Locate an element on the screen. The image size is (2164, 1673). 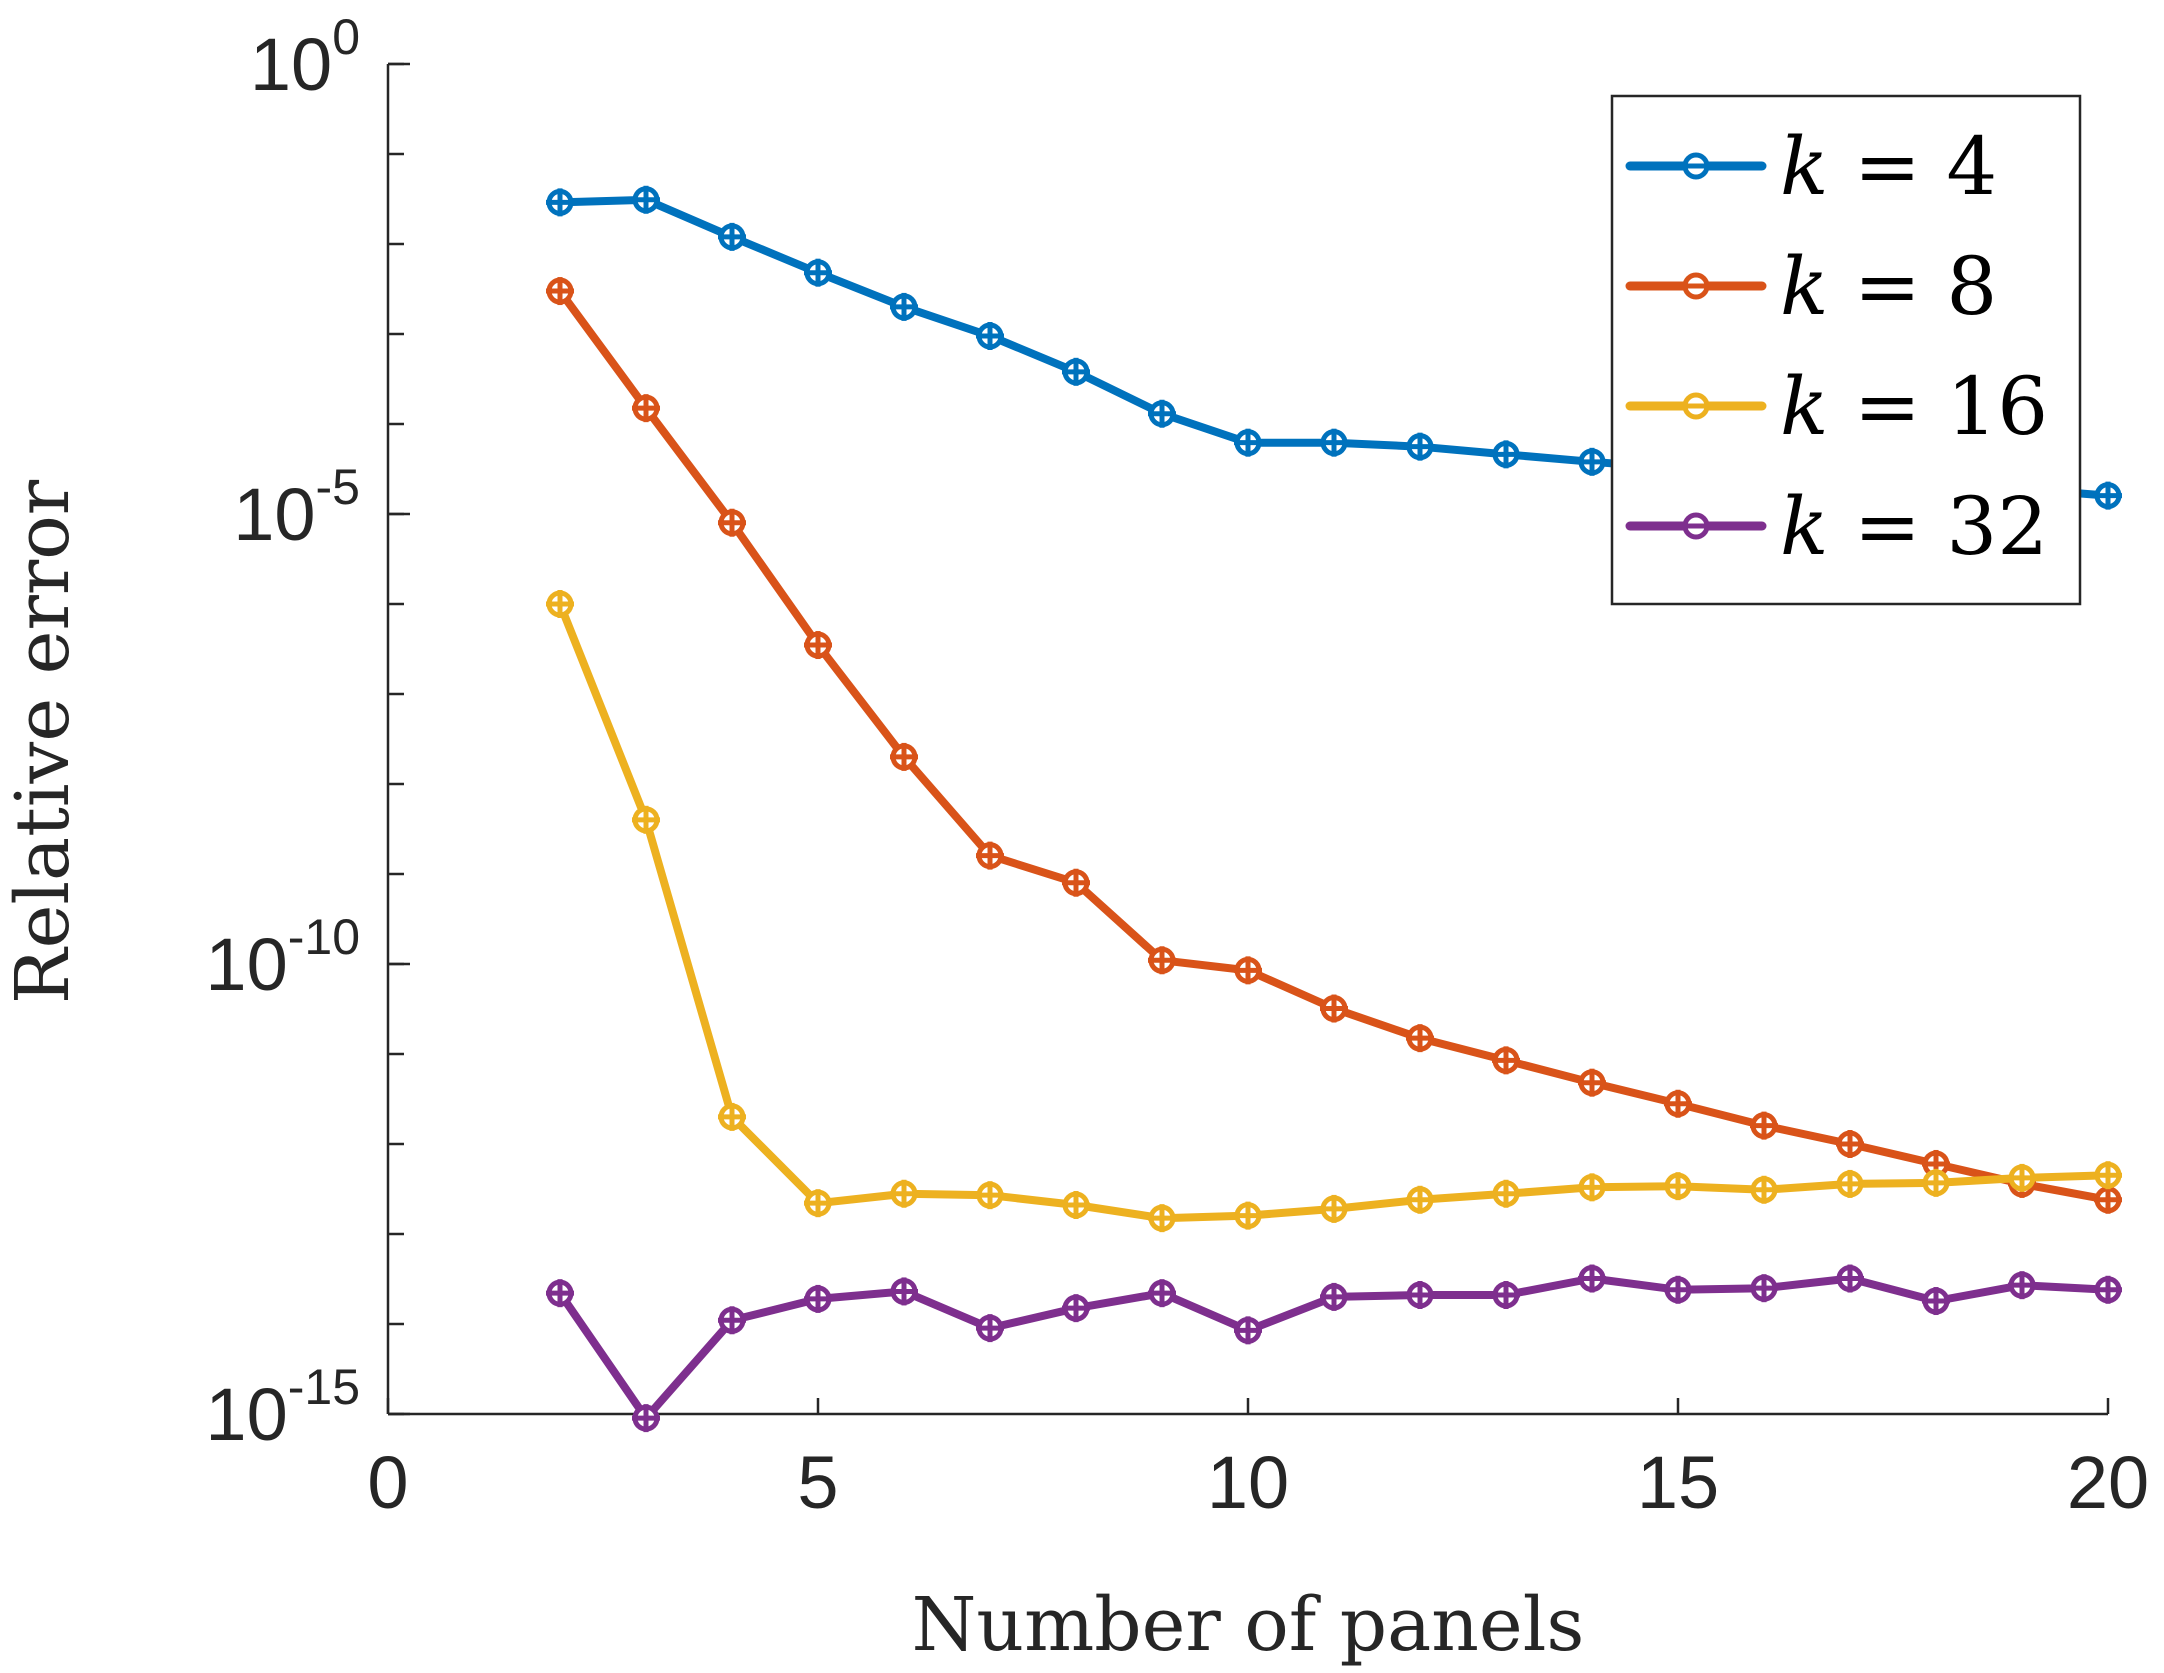
y-tick-label: 10⁻¹⁰ is located at coordinates (282, 957).